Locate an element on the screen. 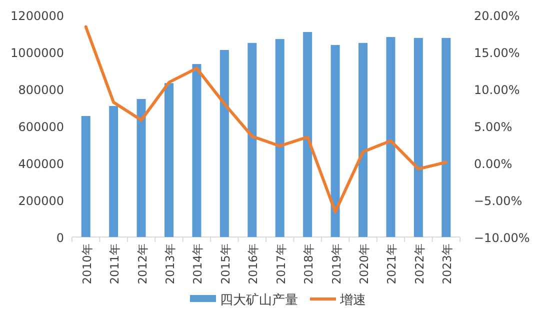  x-tick-label: 2021年 is located at coordinates (391, 263).